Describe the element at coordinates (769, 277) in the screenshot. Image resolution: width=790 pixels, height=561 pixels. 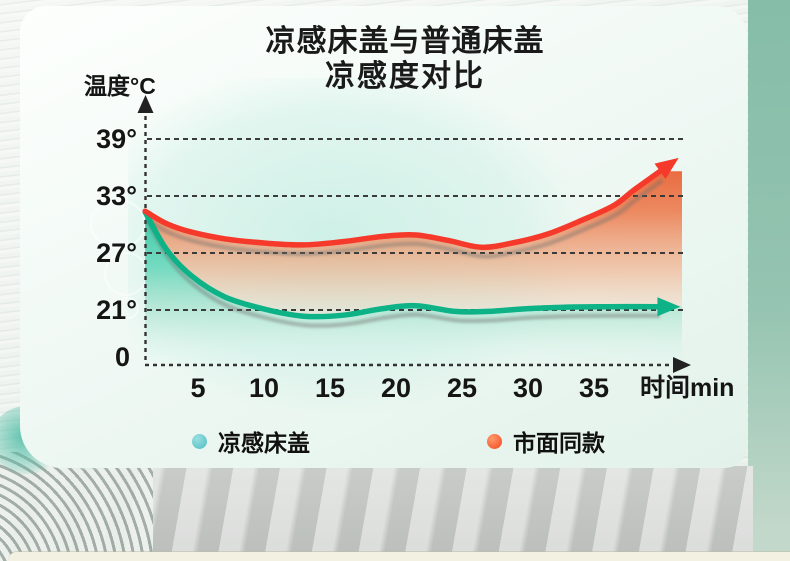
I see `right-green-band` at that location.